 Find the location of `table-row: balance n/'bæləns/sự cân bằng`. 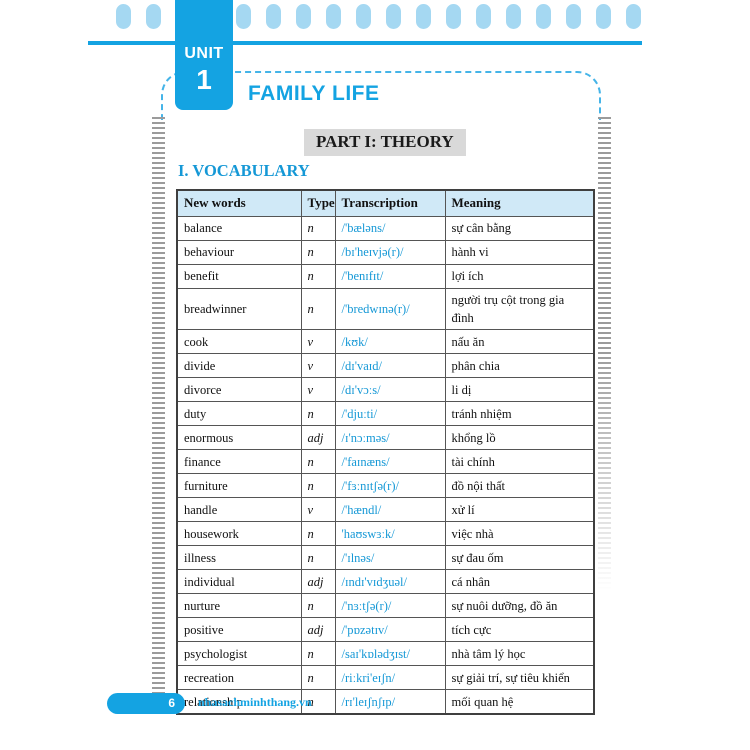

table-row: balance n/'bæləns/sự cân bằng is located at coordinates (385, 228).